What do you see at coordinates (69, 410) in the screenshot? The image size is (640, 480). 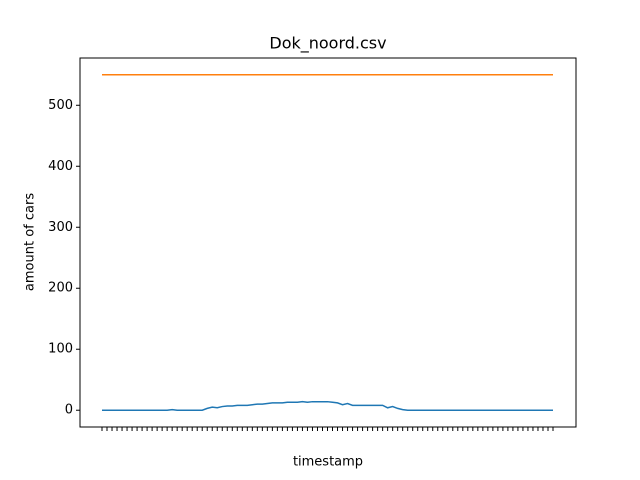 I see `y-tick-label: 0` at bounding box center [69, 410].